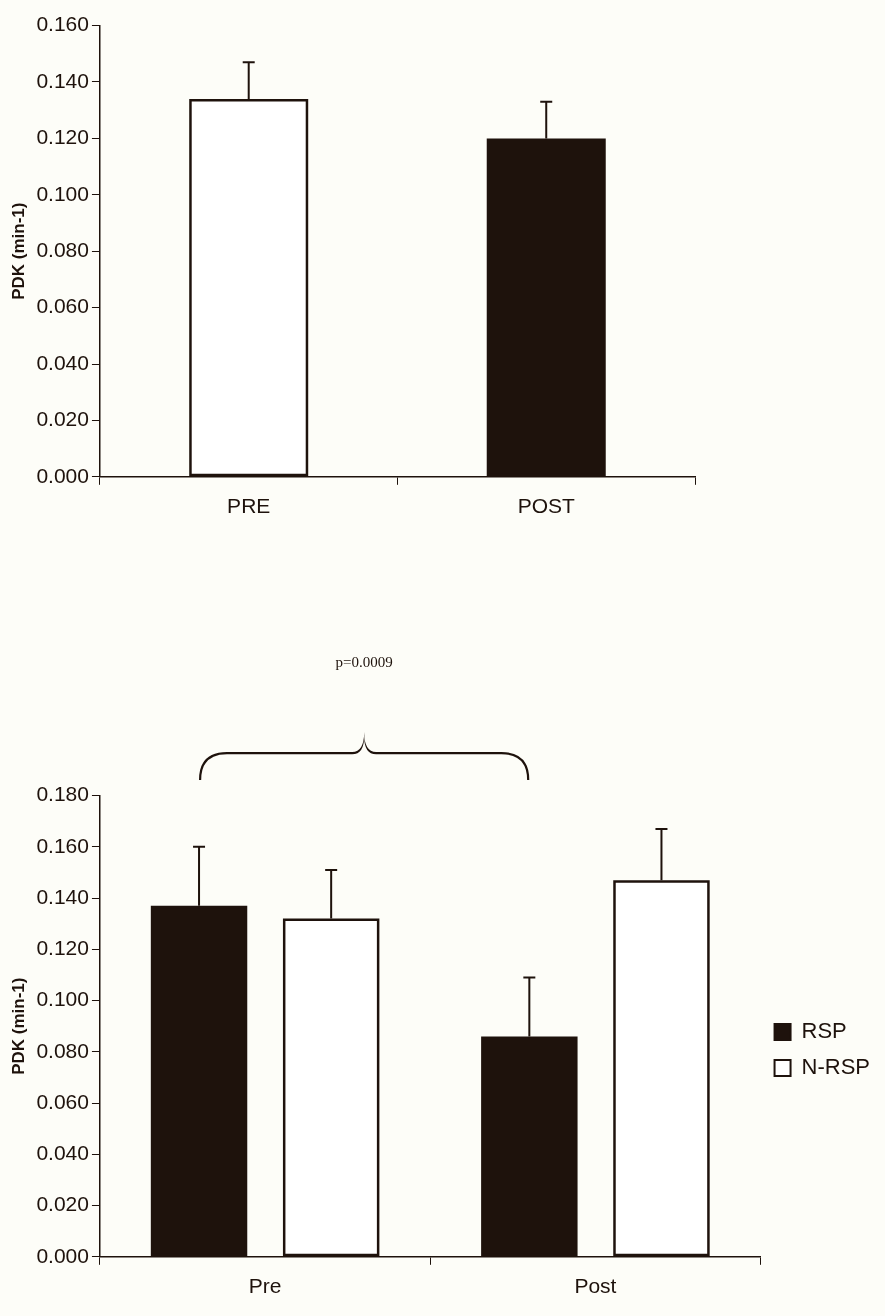 This screenshot has height=1316, width=885. Describe the element at coordinates (265, 1286) in the screenshot. I see `x-tick-label: Pre` at that location.